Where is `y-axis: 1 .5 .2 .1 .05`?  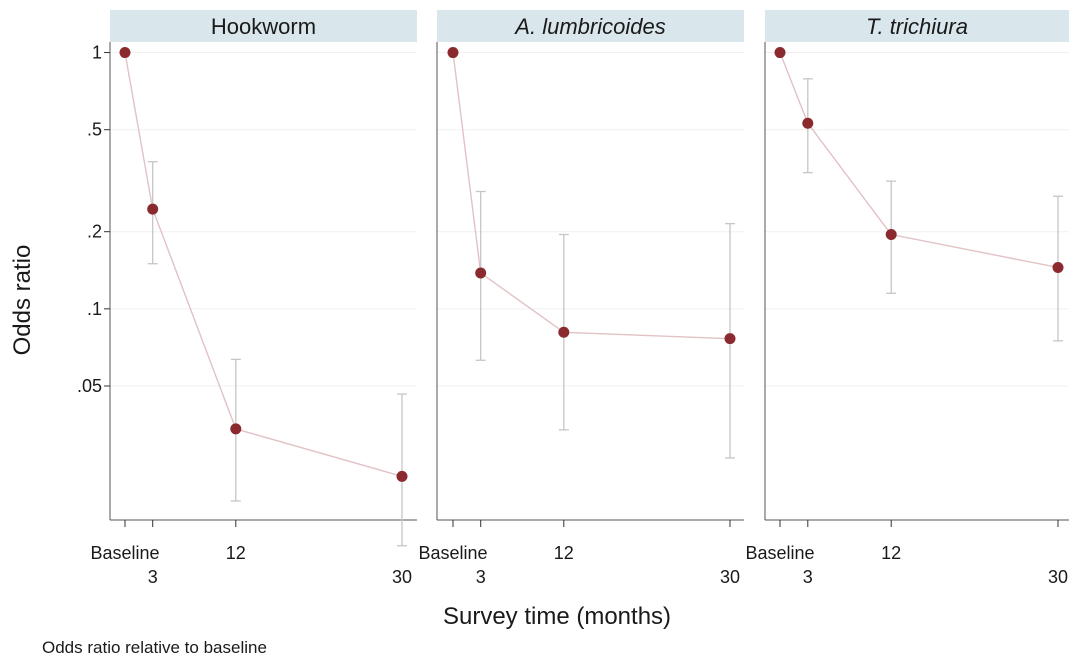
y-axis: 1 .5 .2 .1 .05 is located at coordinates (93, 219).